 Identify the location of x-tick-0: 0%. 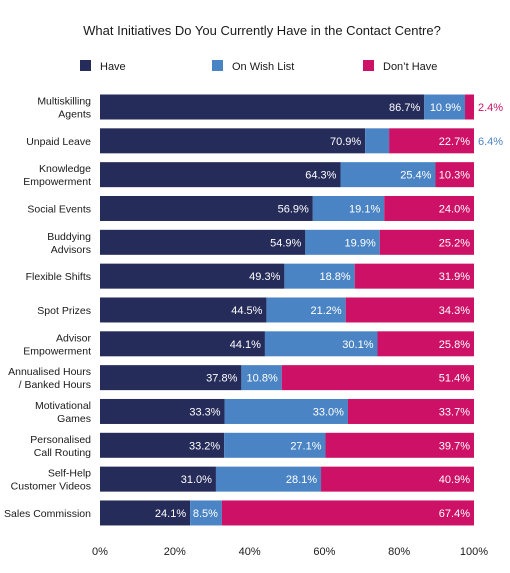
(100, 552).